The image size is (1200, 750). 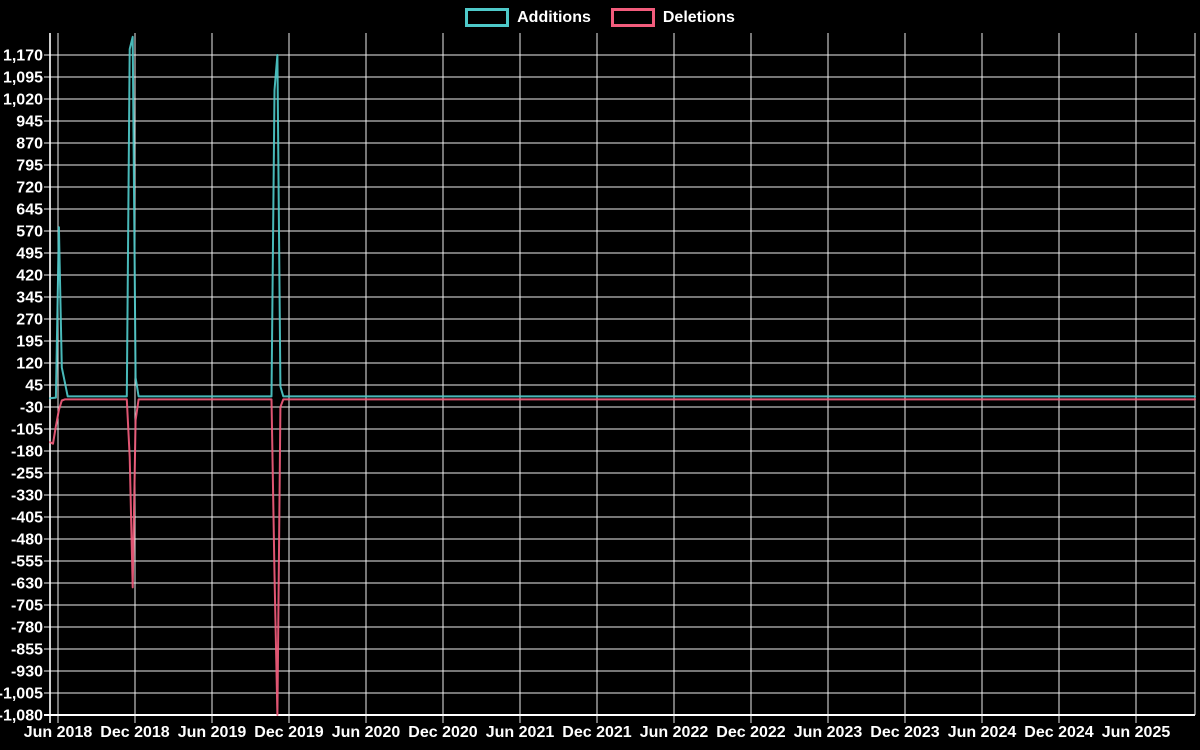 What do you see at coordinates (674, 732) in the screenshot?
I see `x-axis-label: Jun 2022` at bounding box center [674, 732].